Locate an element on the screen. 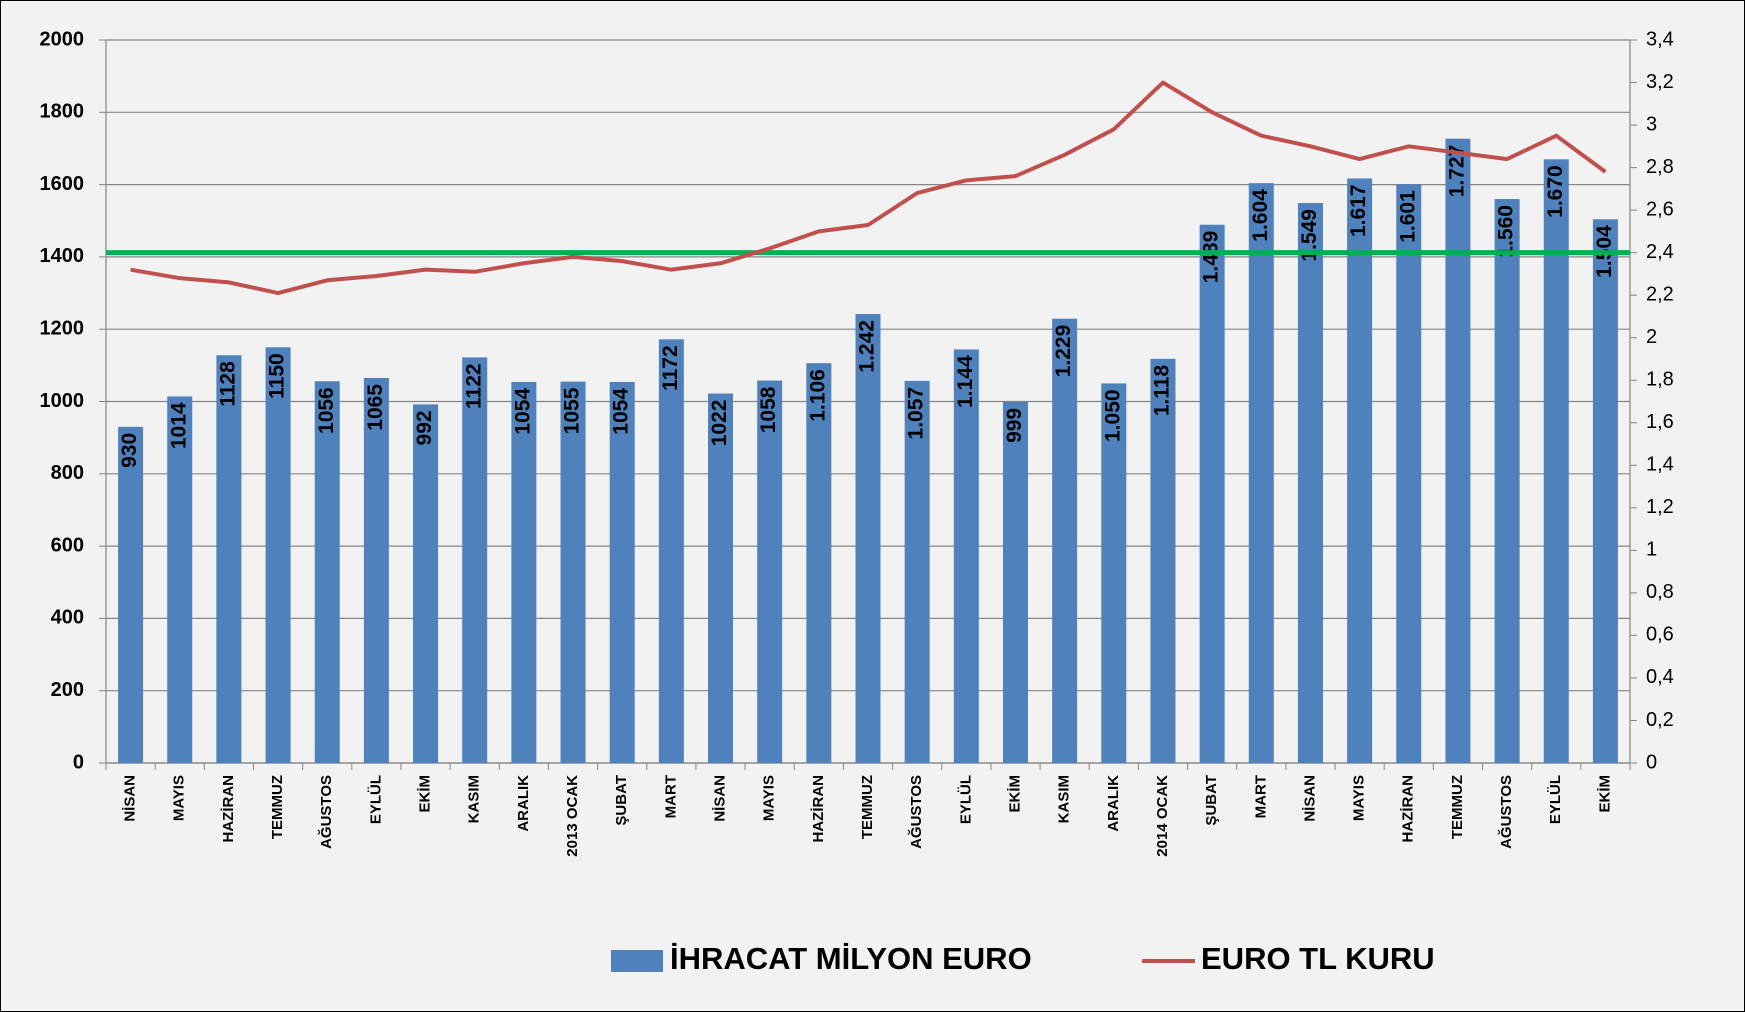 The image size is (1745, 1012). y2-tick-label: 1 is located at coordinates (1651, 550).